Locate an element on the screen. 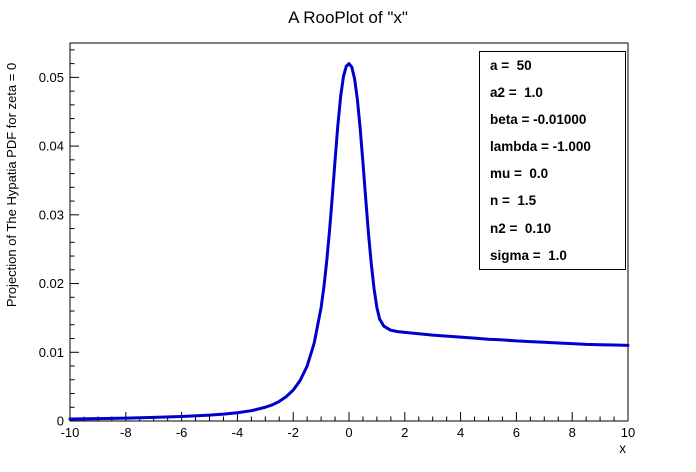 This screenshot has height=472, width=696. x-tick-label: 2 is located at coordinates (404, 432).